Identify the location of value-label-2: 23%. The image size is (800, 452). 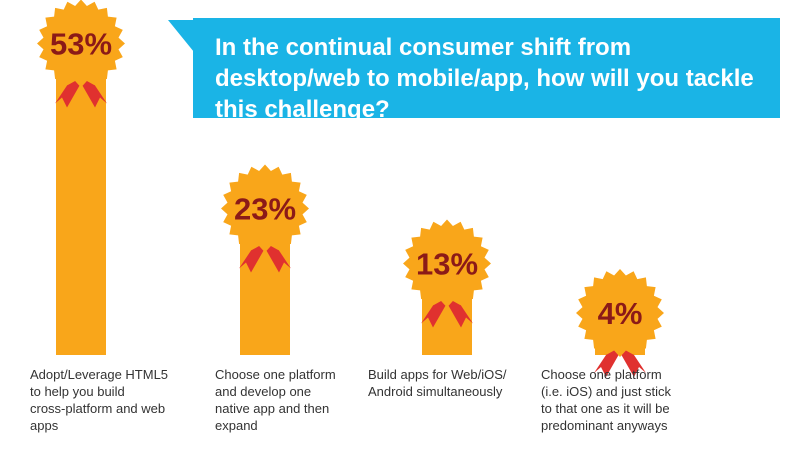
(265, 209).